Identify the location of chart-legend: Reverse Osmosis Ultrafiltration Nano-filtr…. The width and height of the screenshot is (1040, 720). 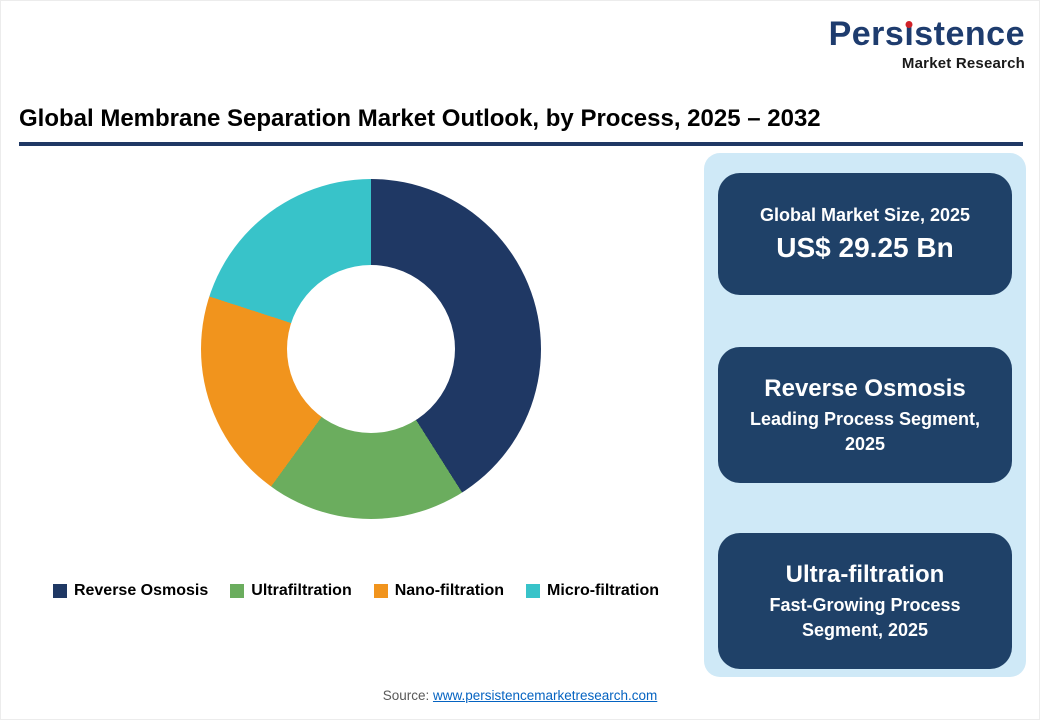
(356, 591).